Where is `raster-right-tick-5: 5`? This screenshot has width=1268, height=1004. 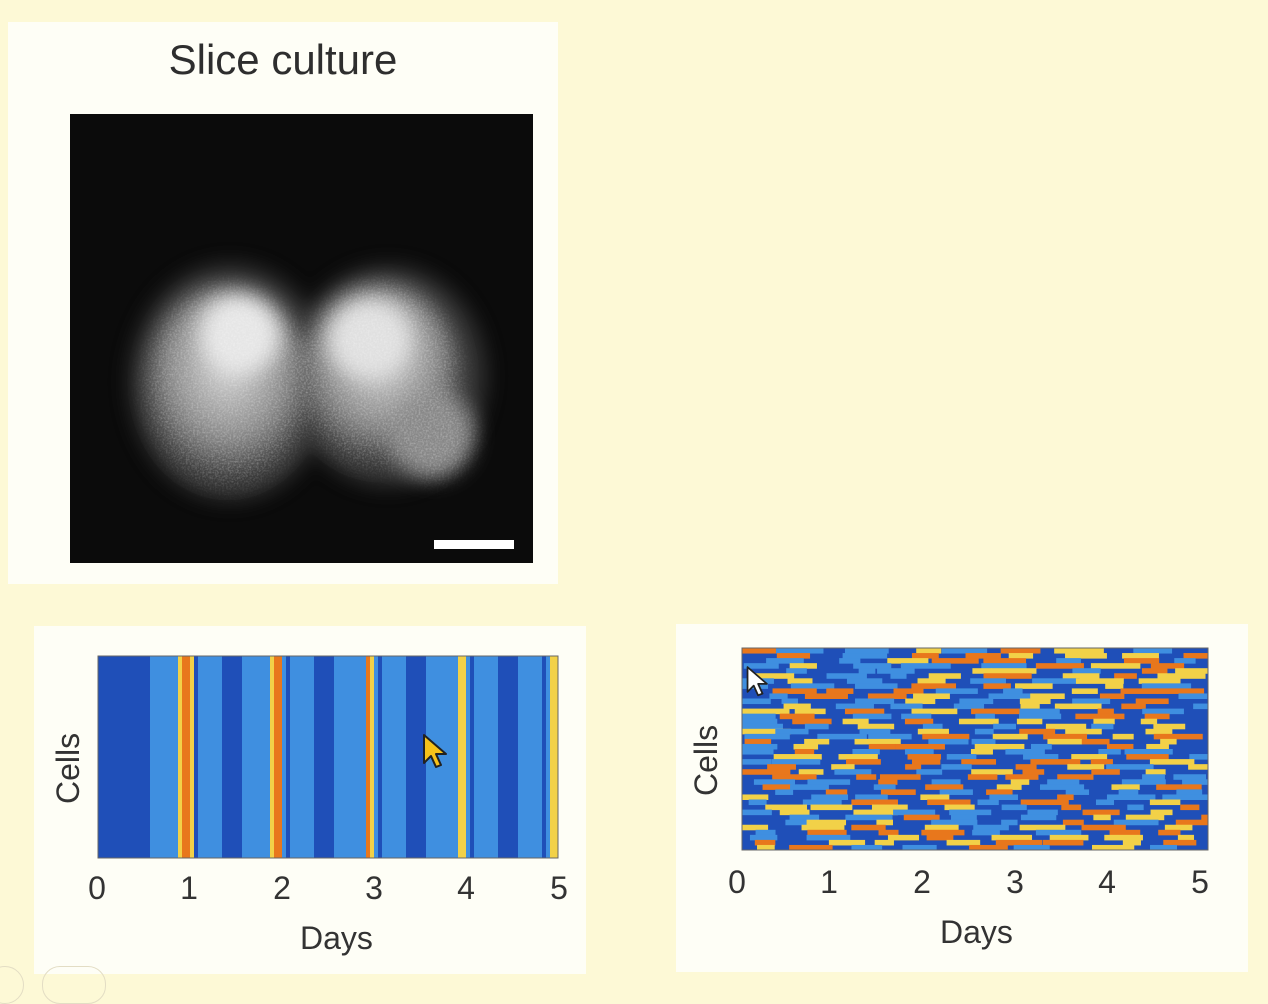 raster-right-tick-5: 5 is located at coordinates (1200, 882).